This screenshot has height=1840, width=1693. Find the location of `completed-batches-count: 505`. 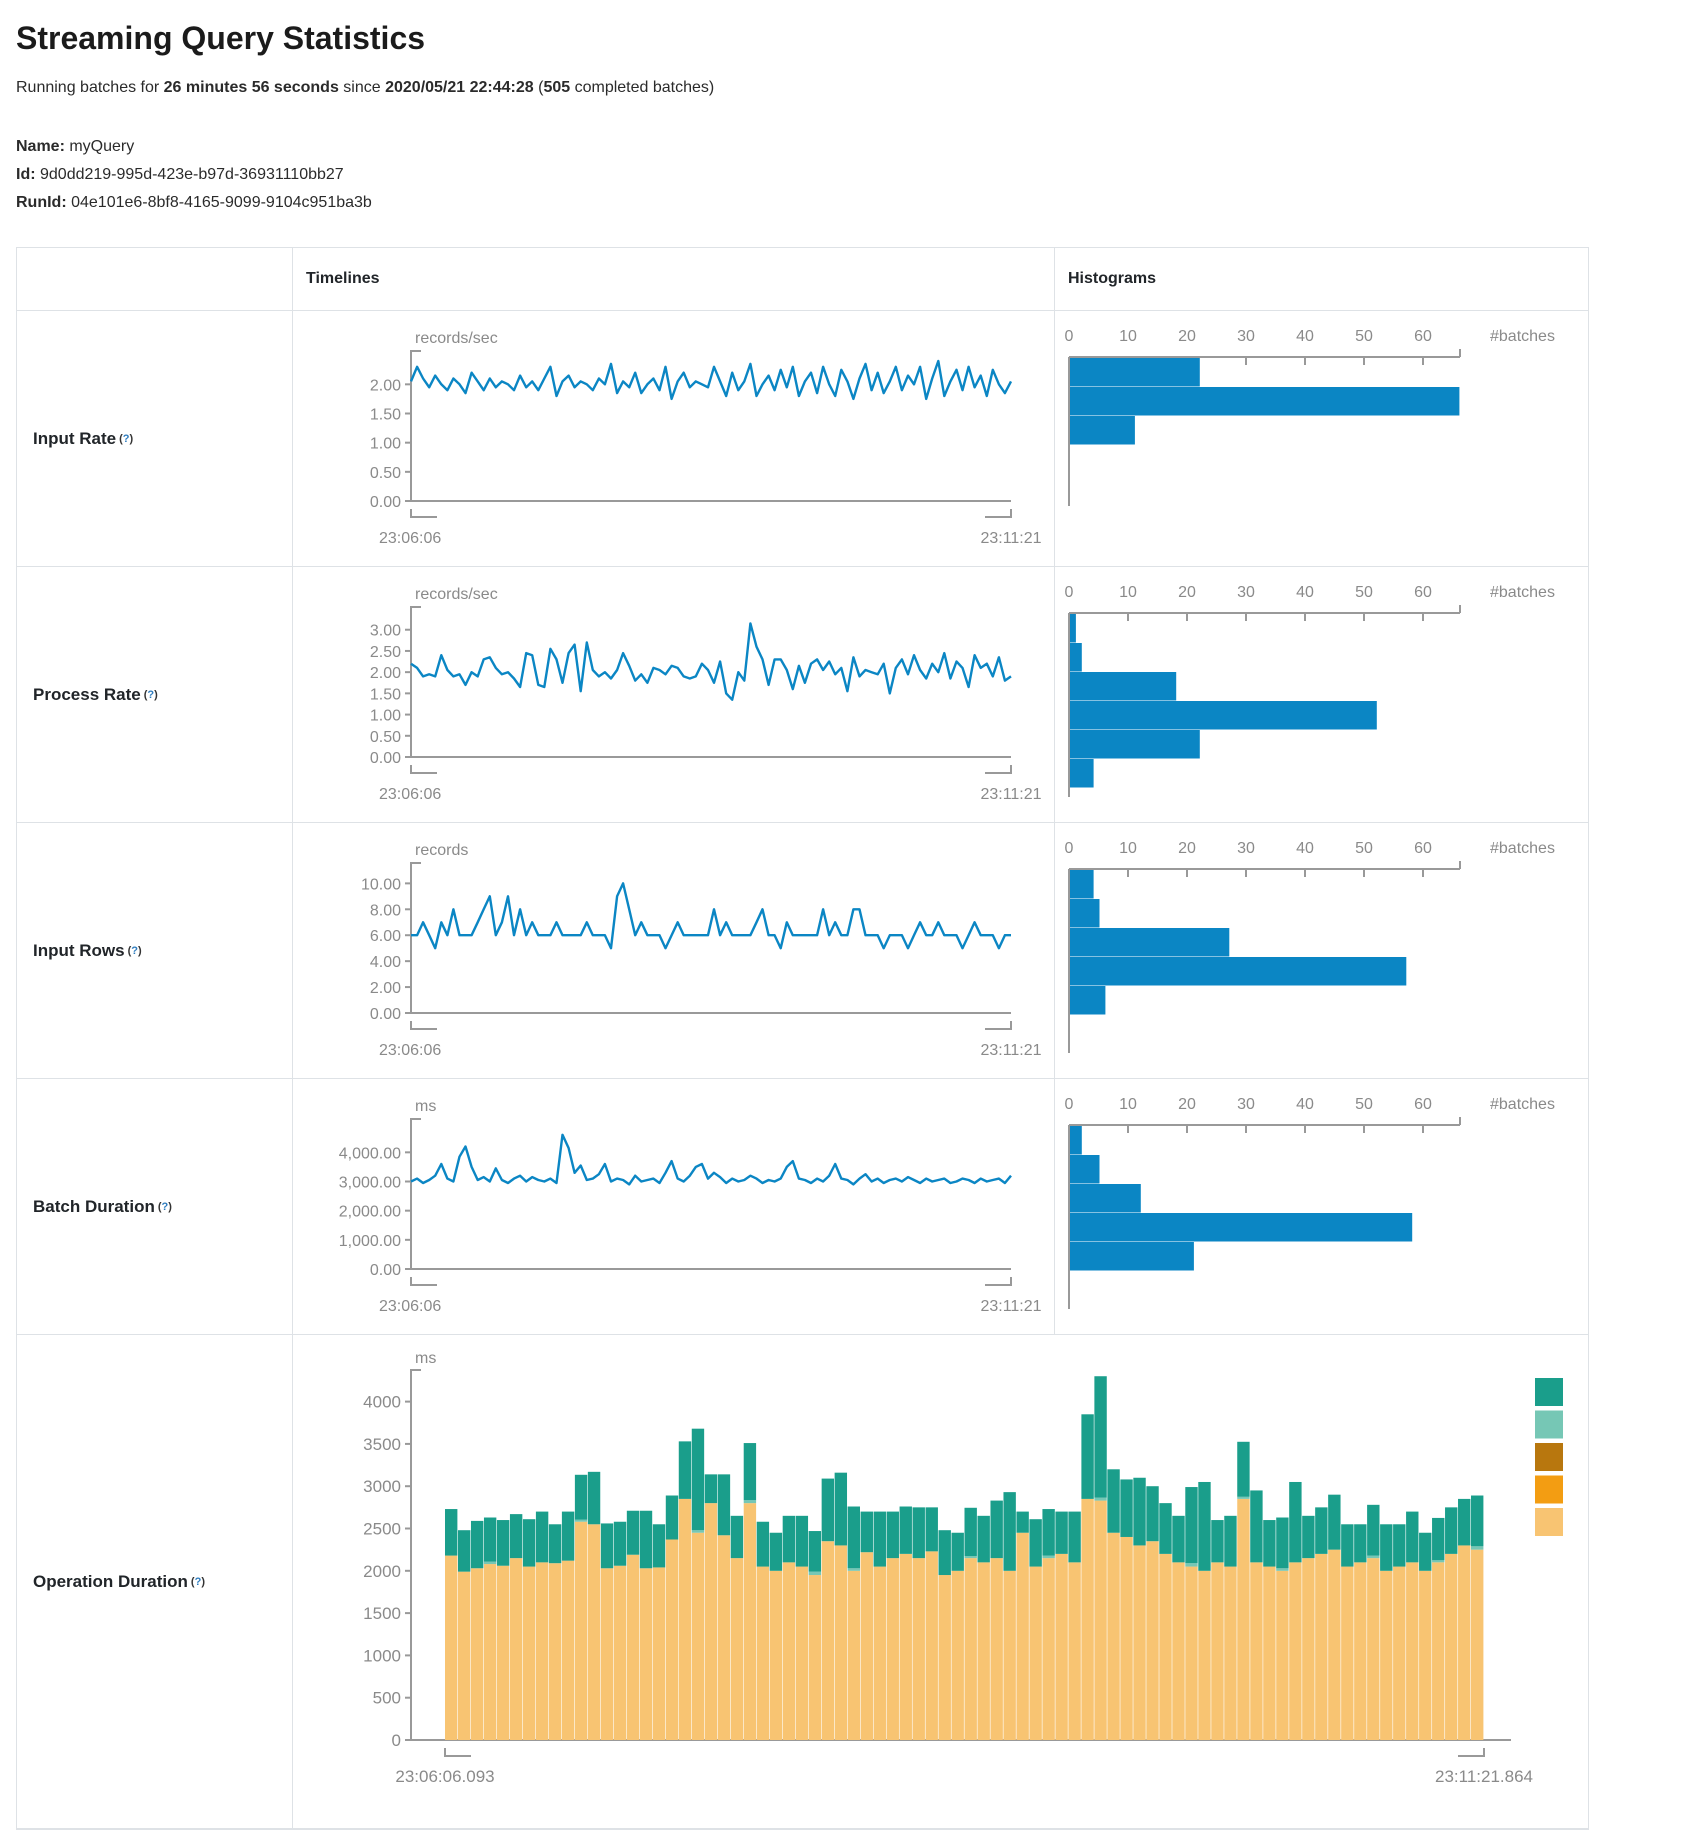

completed-batches-count: 505 is located at coordinates (557, 87).